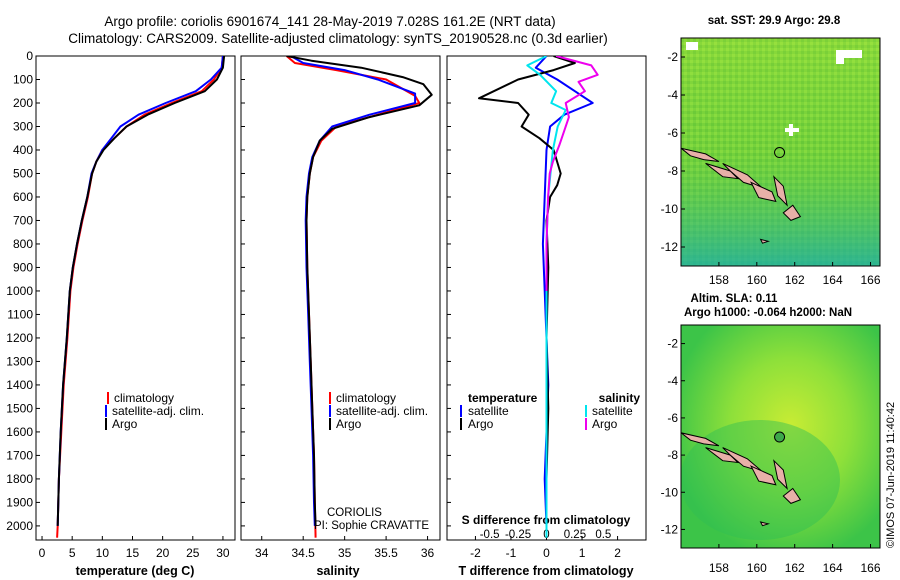  Describe the element at coordinates (23, 220) in the screenshot. I see `depth-tick-label: 700` at that location.